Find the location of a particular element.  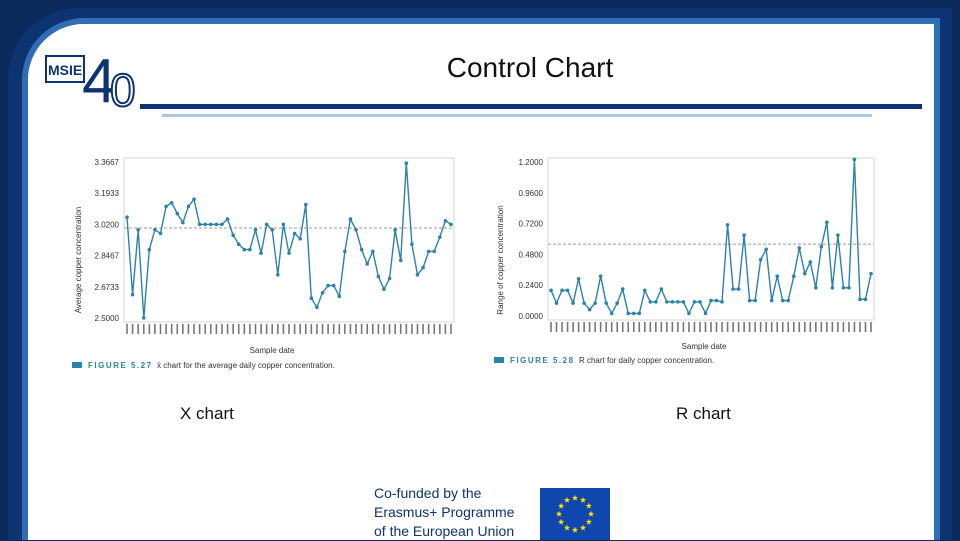

y-tick-label: 1.2000 is located at coordinates (531, 162).